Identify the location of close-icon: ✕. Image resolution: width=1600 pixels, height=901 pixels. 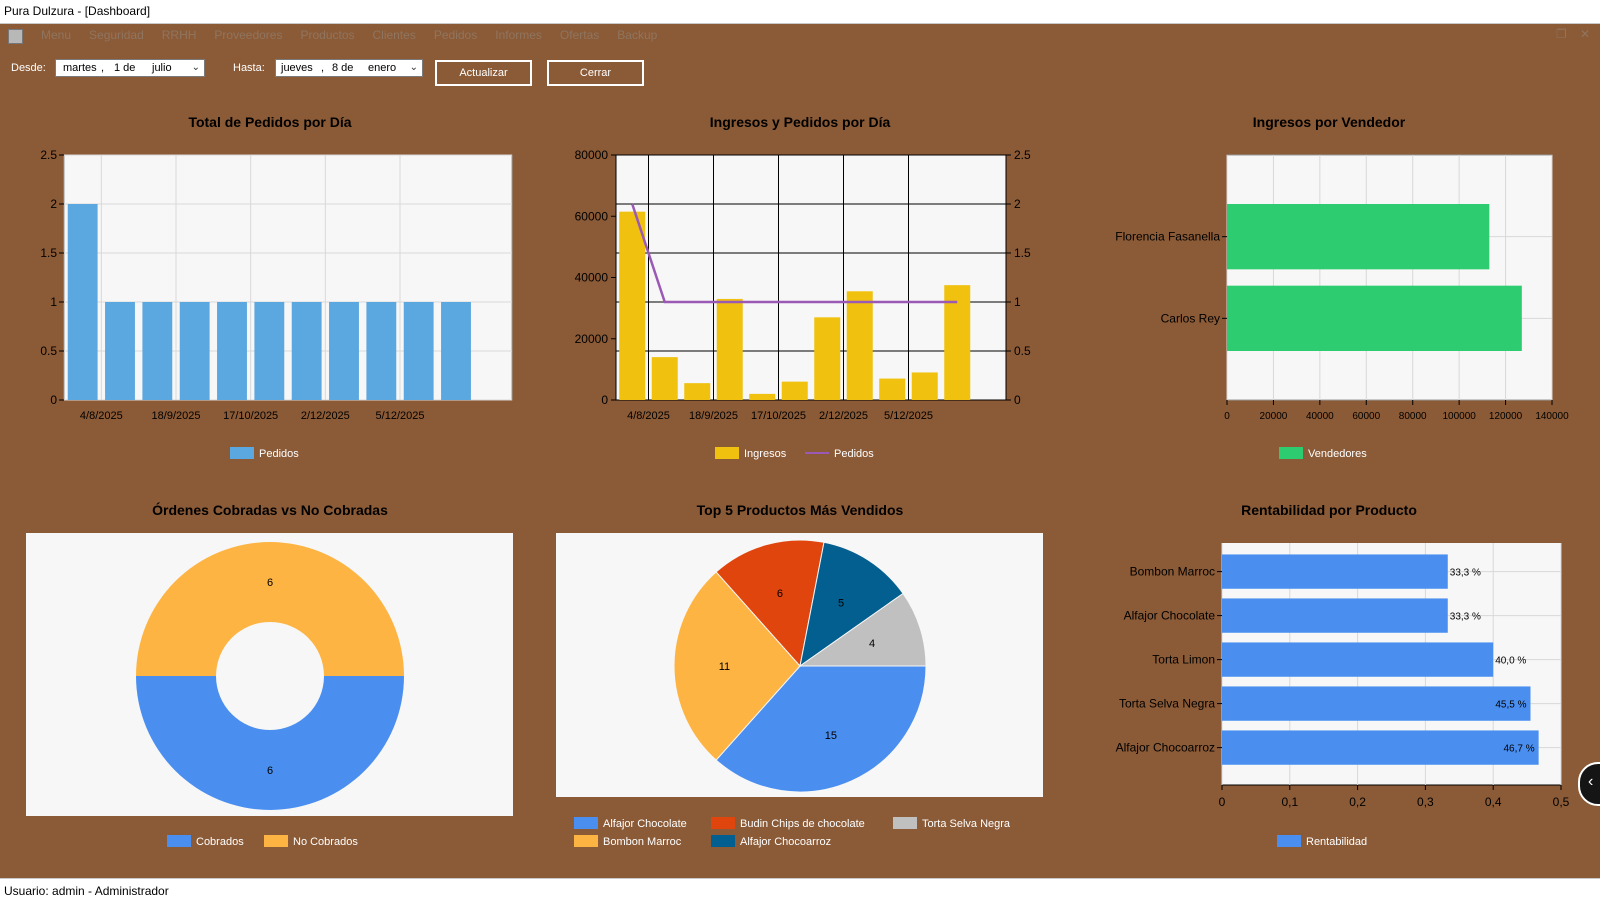
(1585, 34).